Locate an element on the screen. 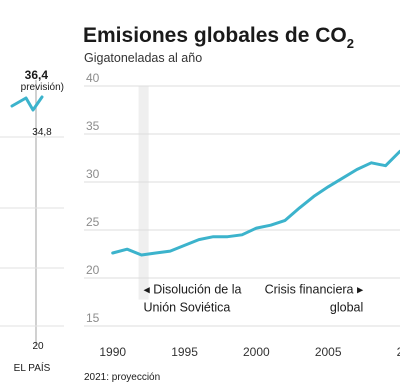  chart-title: Emisiones globales de CO2 is located at coordinates (218, 37).